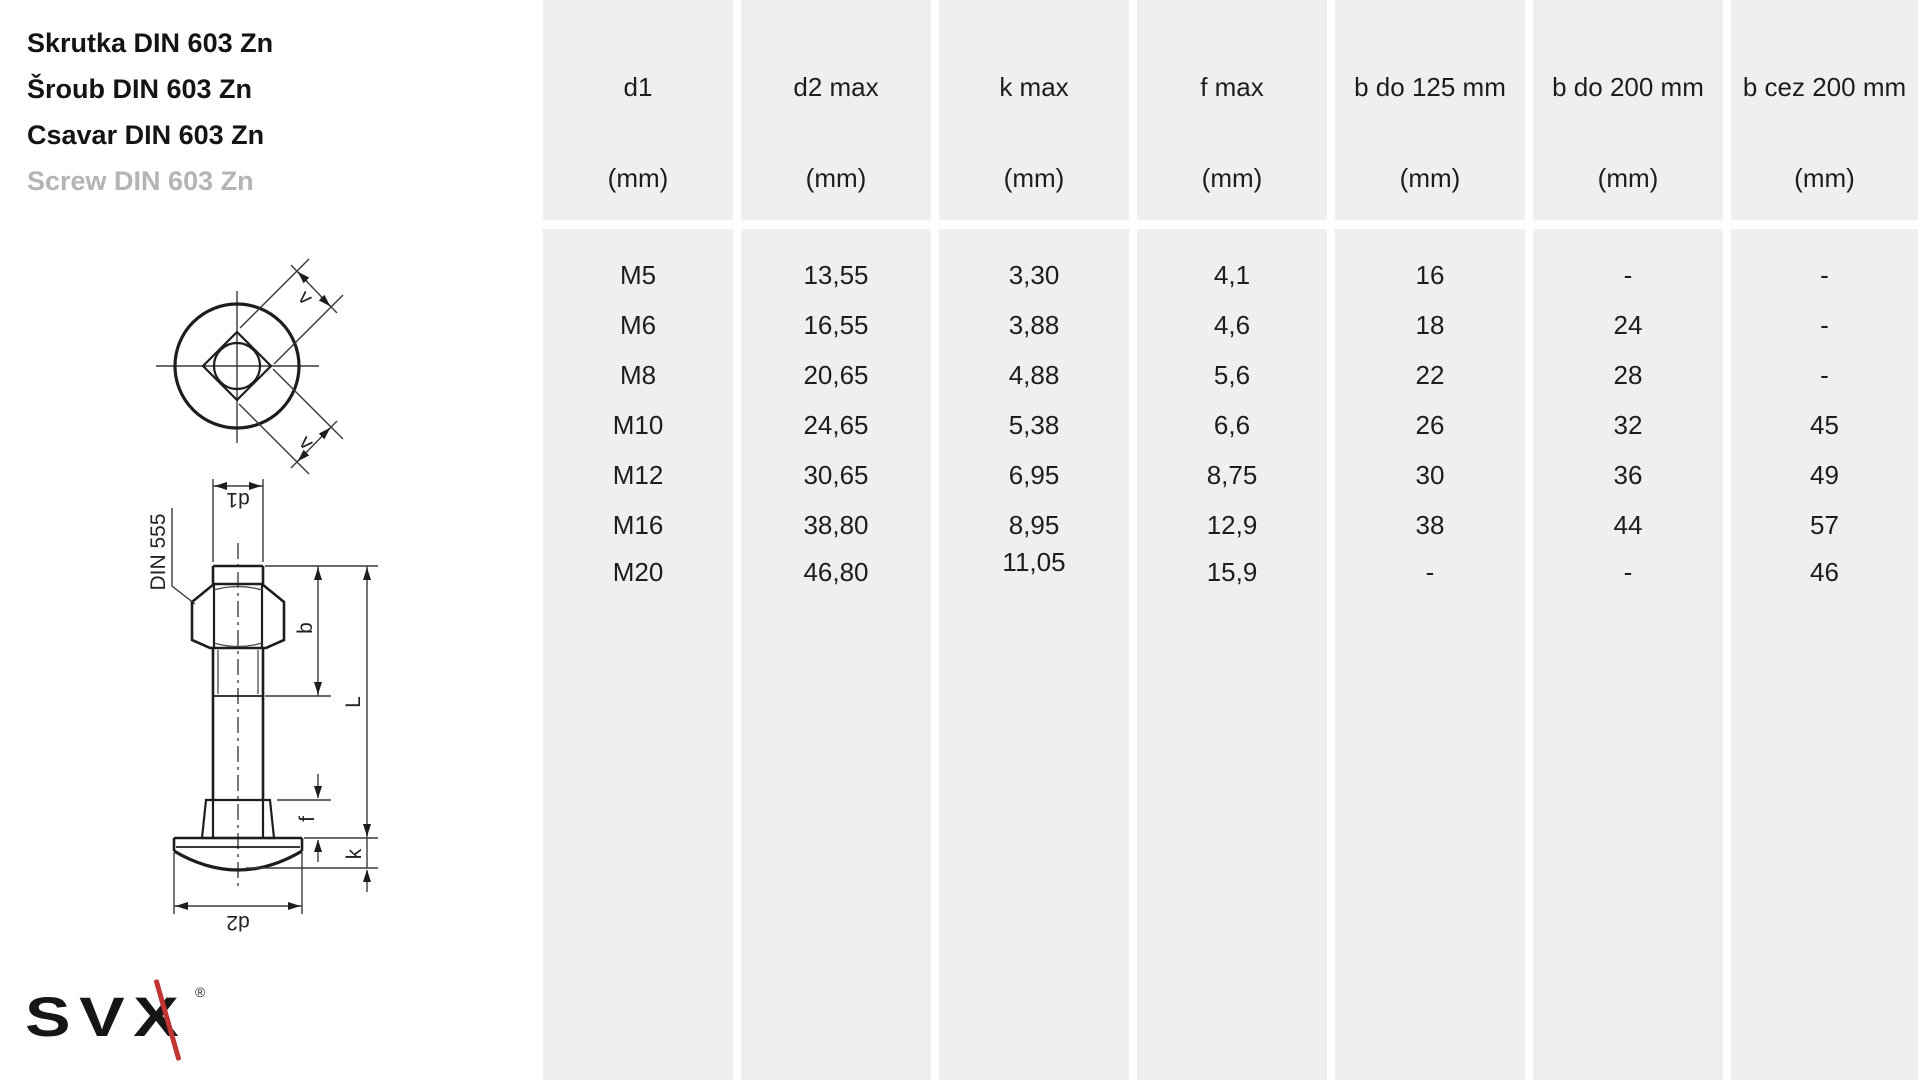 The height and width of the screenshot is (1080, 1918). I want to click on dim-label-L: L, so click(353, 702).